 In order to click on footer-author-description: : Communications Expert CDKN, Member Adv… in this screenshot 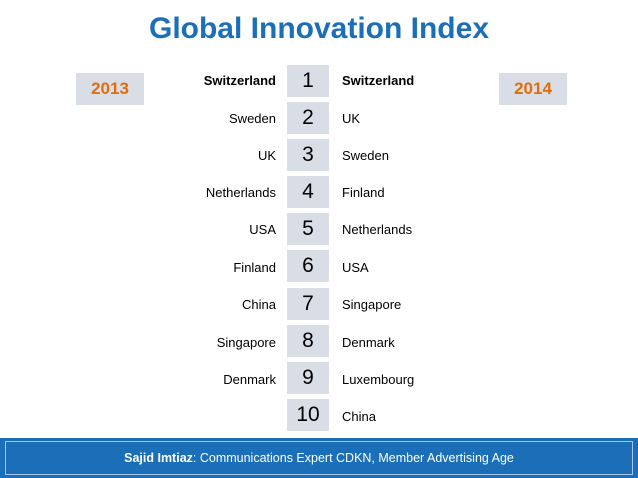, I will do `click(353, 458)`.